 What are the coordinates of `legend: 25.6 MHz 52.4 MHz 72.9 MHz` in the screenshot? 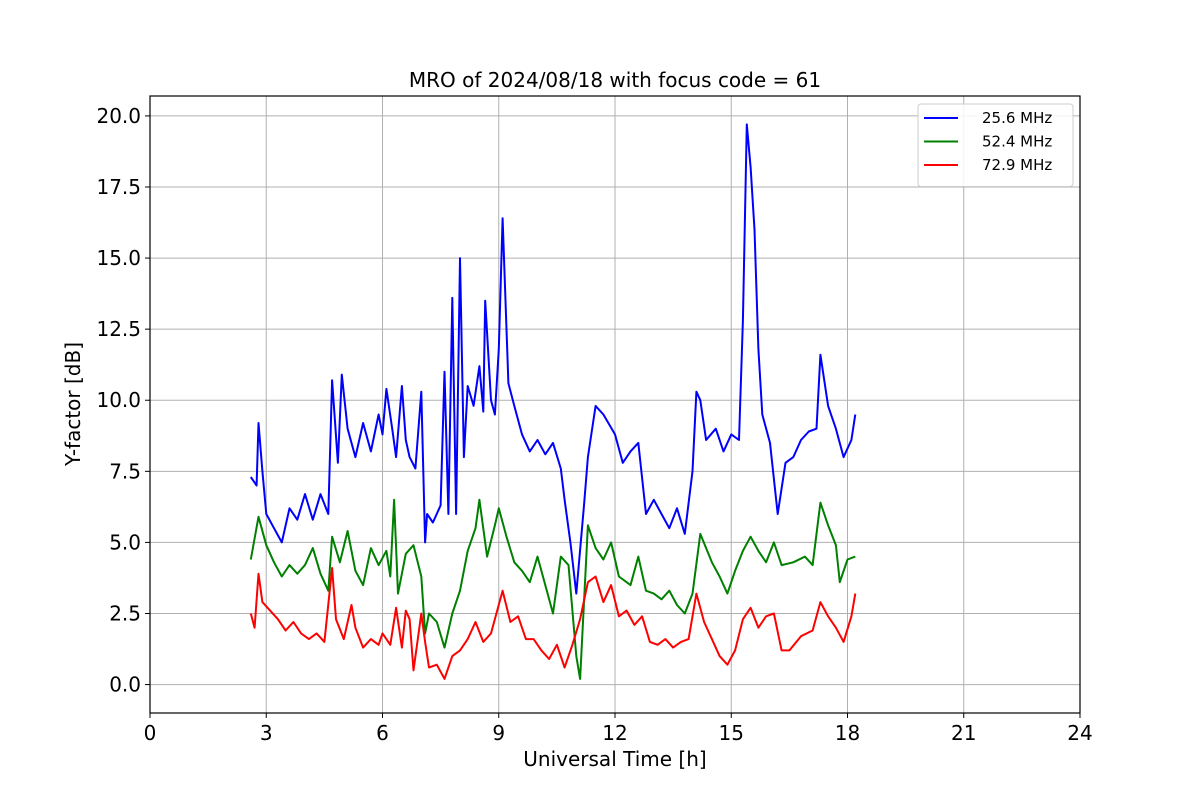 It's located at (995, 145).